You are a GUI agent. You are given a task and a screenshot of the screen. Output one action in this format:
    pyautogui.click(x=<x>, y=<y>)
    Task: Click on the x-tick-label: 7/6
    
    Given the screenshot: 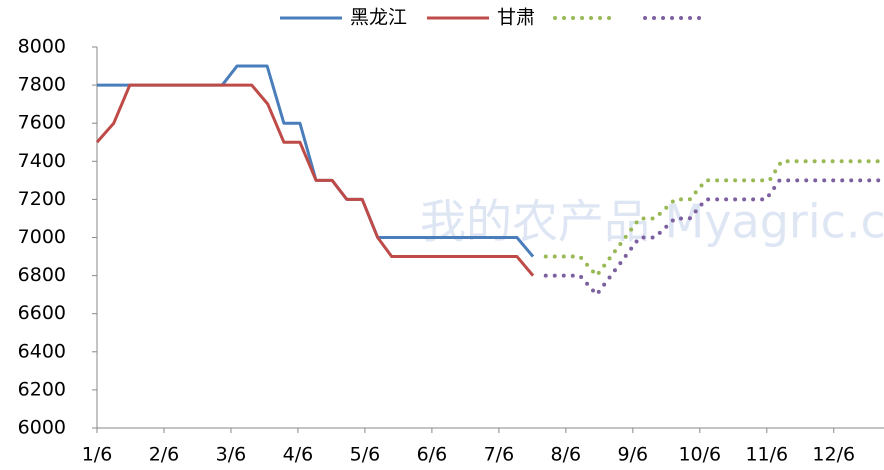 What is the action you would take?
    pyautogui.click(x=499, y=455)
    